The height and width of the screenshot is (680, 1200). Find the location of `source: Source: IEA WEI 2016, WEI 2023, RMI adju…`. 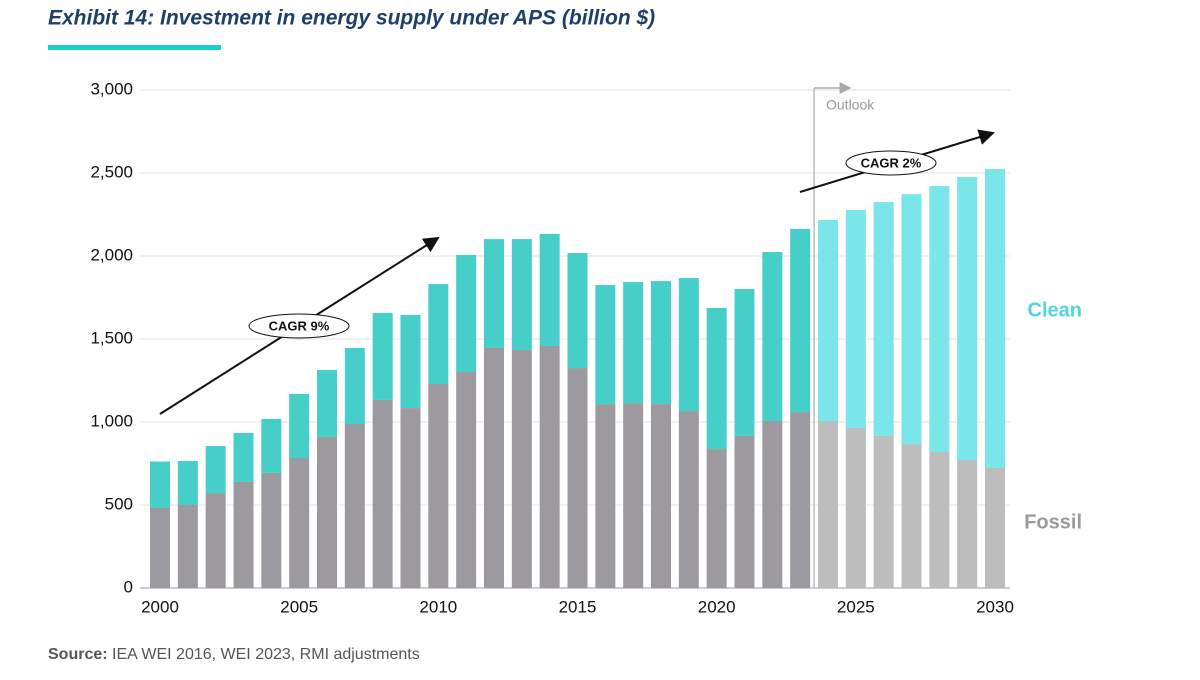

source: Source: IEA WEI 2016, WEI 2023, RMI adju… is located at coordinates (234, 654).